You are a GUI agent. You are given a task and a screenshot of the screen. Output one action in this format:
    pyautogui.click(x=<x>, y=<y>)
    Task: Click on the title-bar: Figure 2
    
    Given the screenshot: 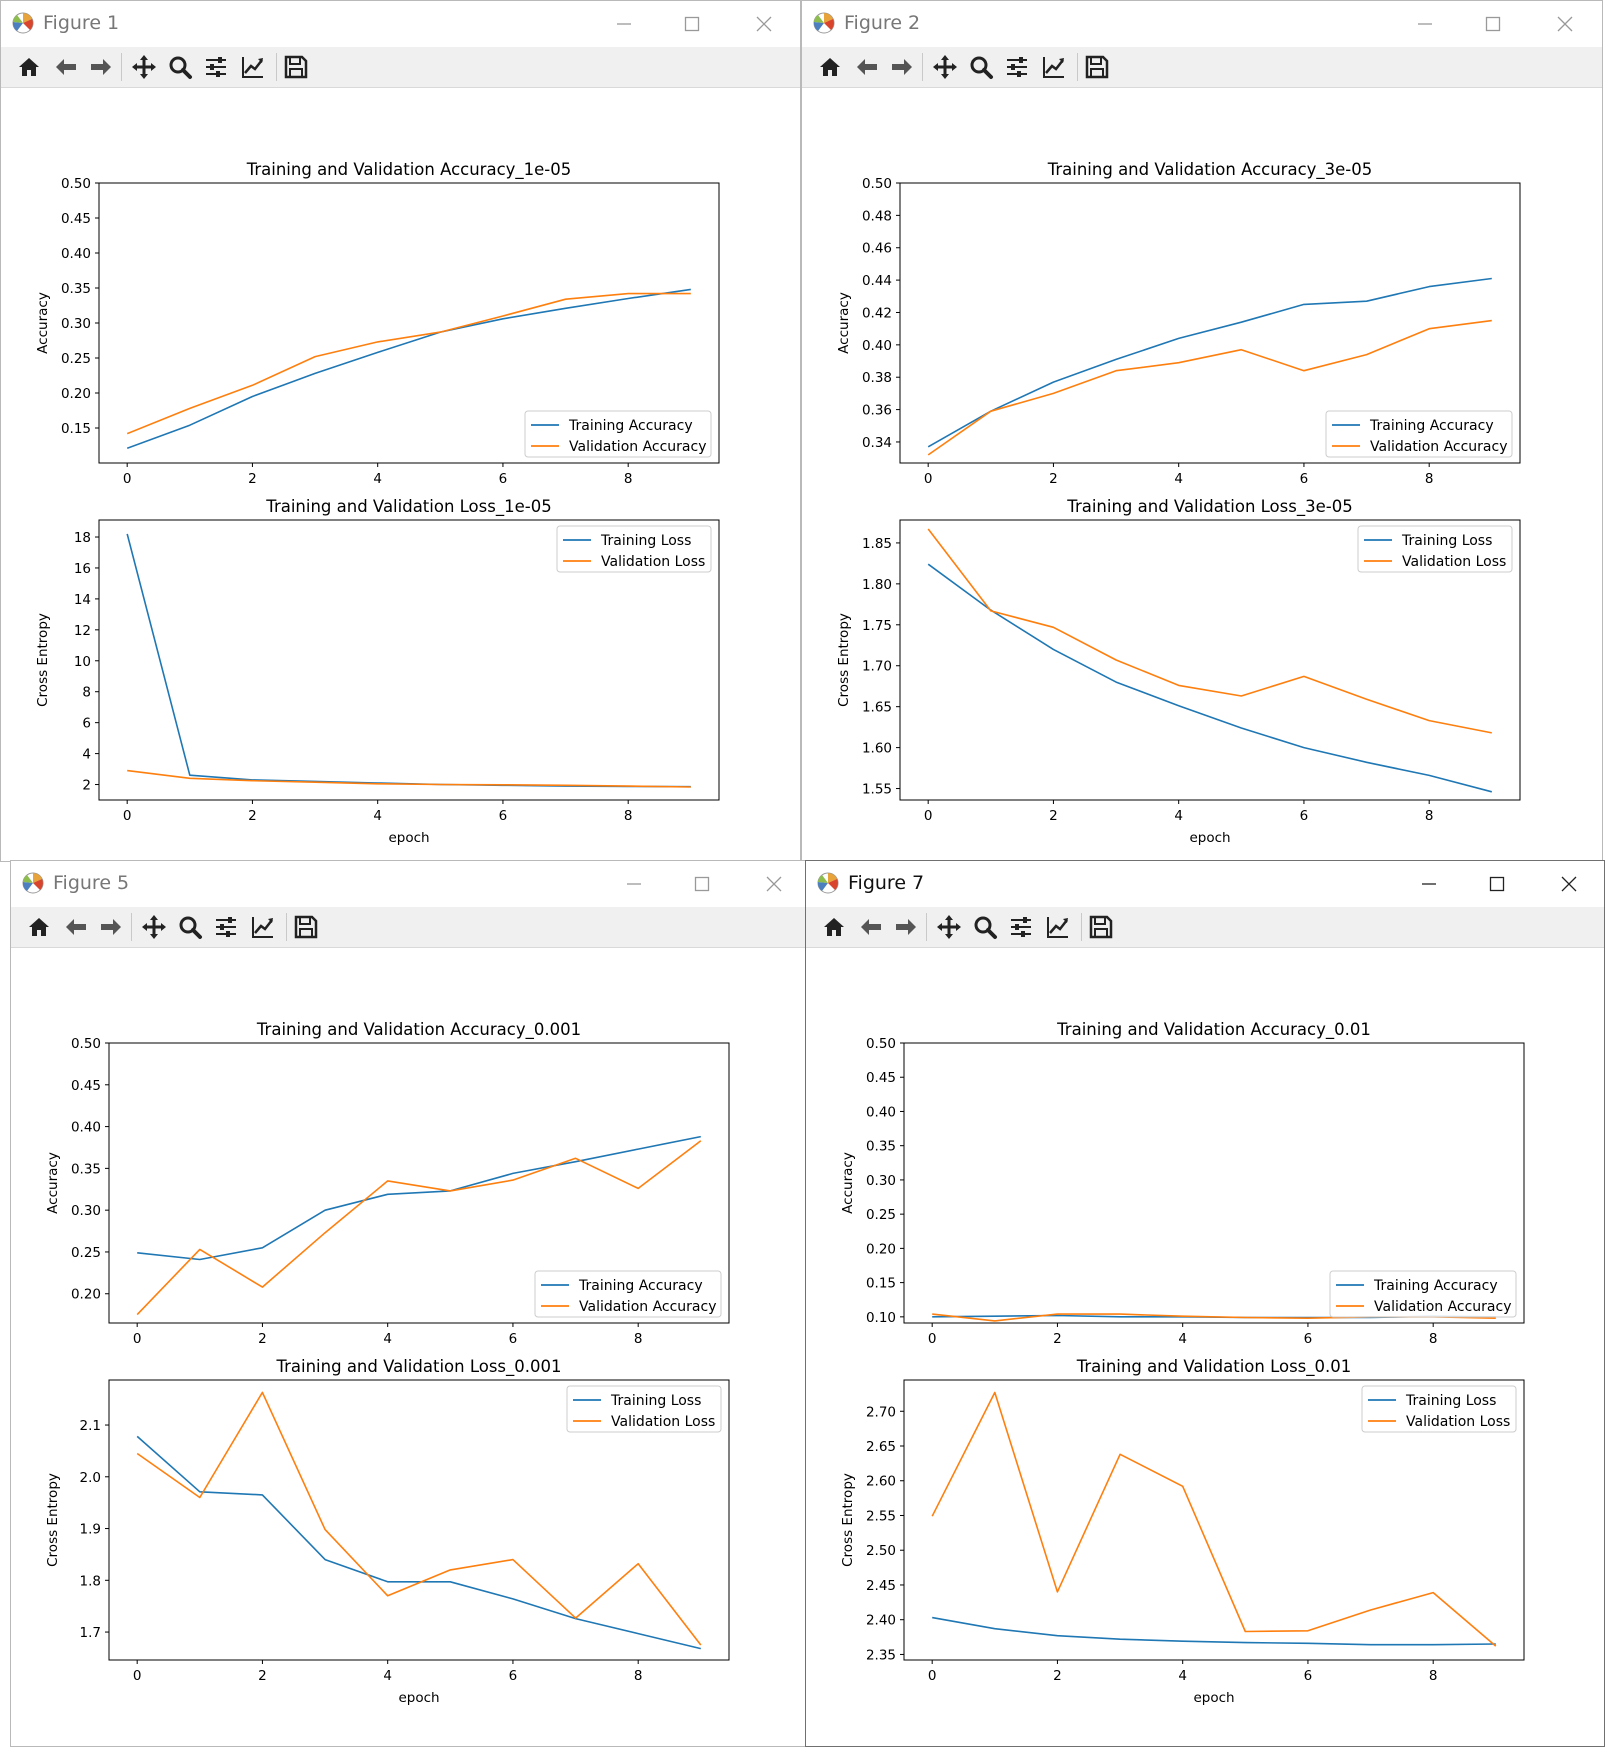 What is the action you would take?
    pyautogui.click(x=1202, y=24)
    